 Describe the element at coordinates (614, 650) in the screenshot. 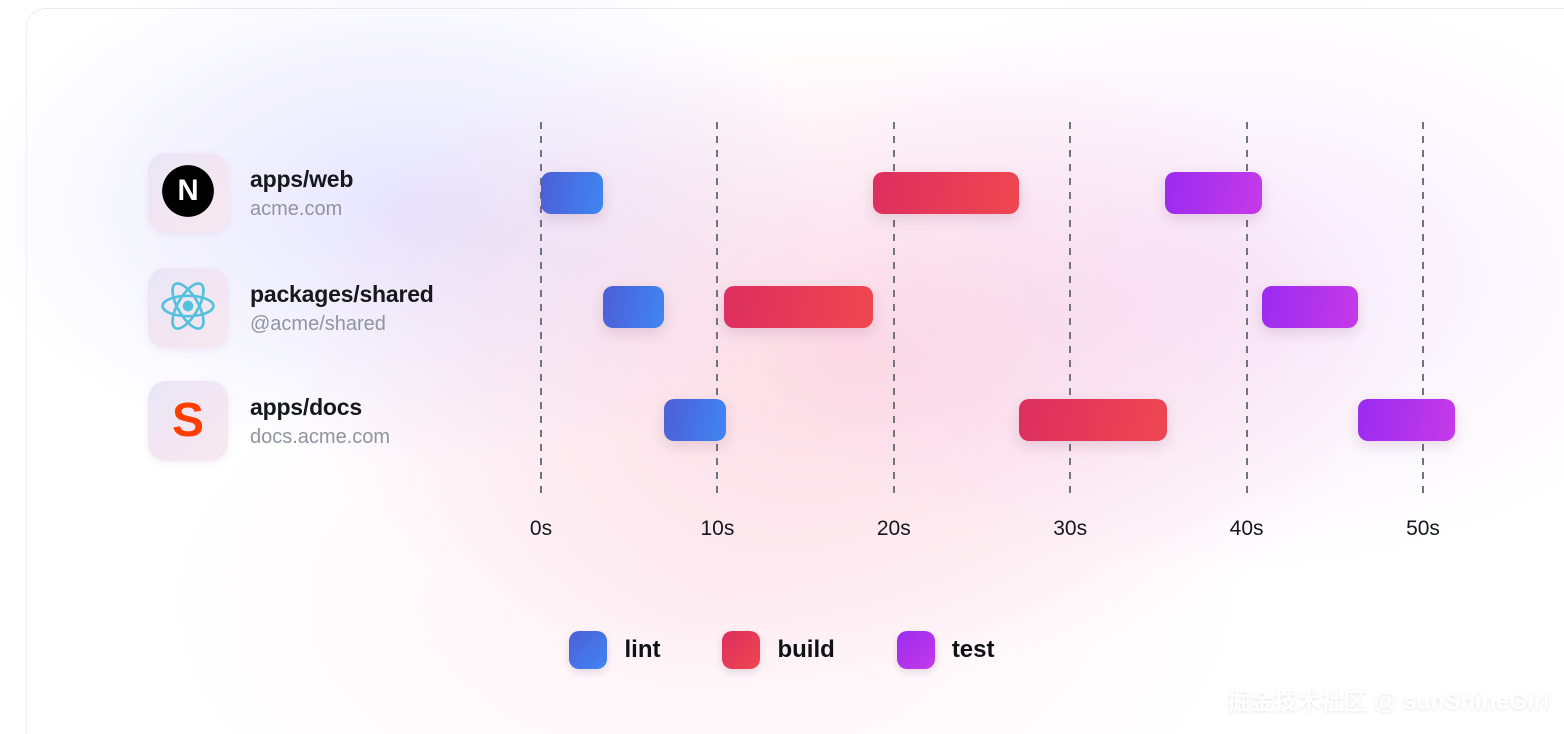

I see `legend-item-lint: lint` at that location.